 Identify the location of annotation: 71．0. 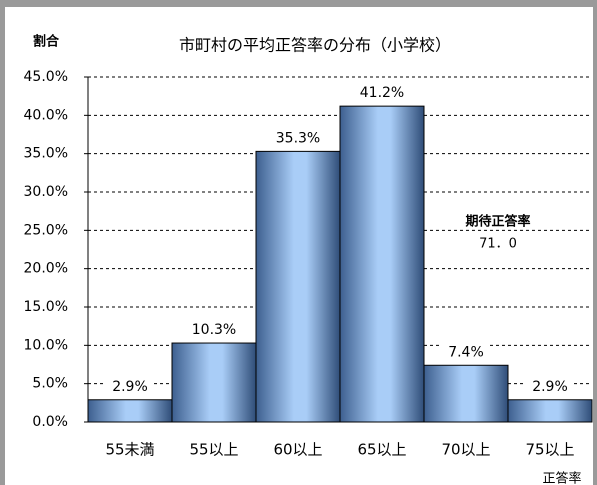
(498, 244).